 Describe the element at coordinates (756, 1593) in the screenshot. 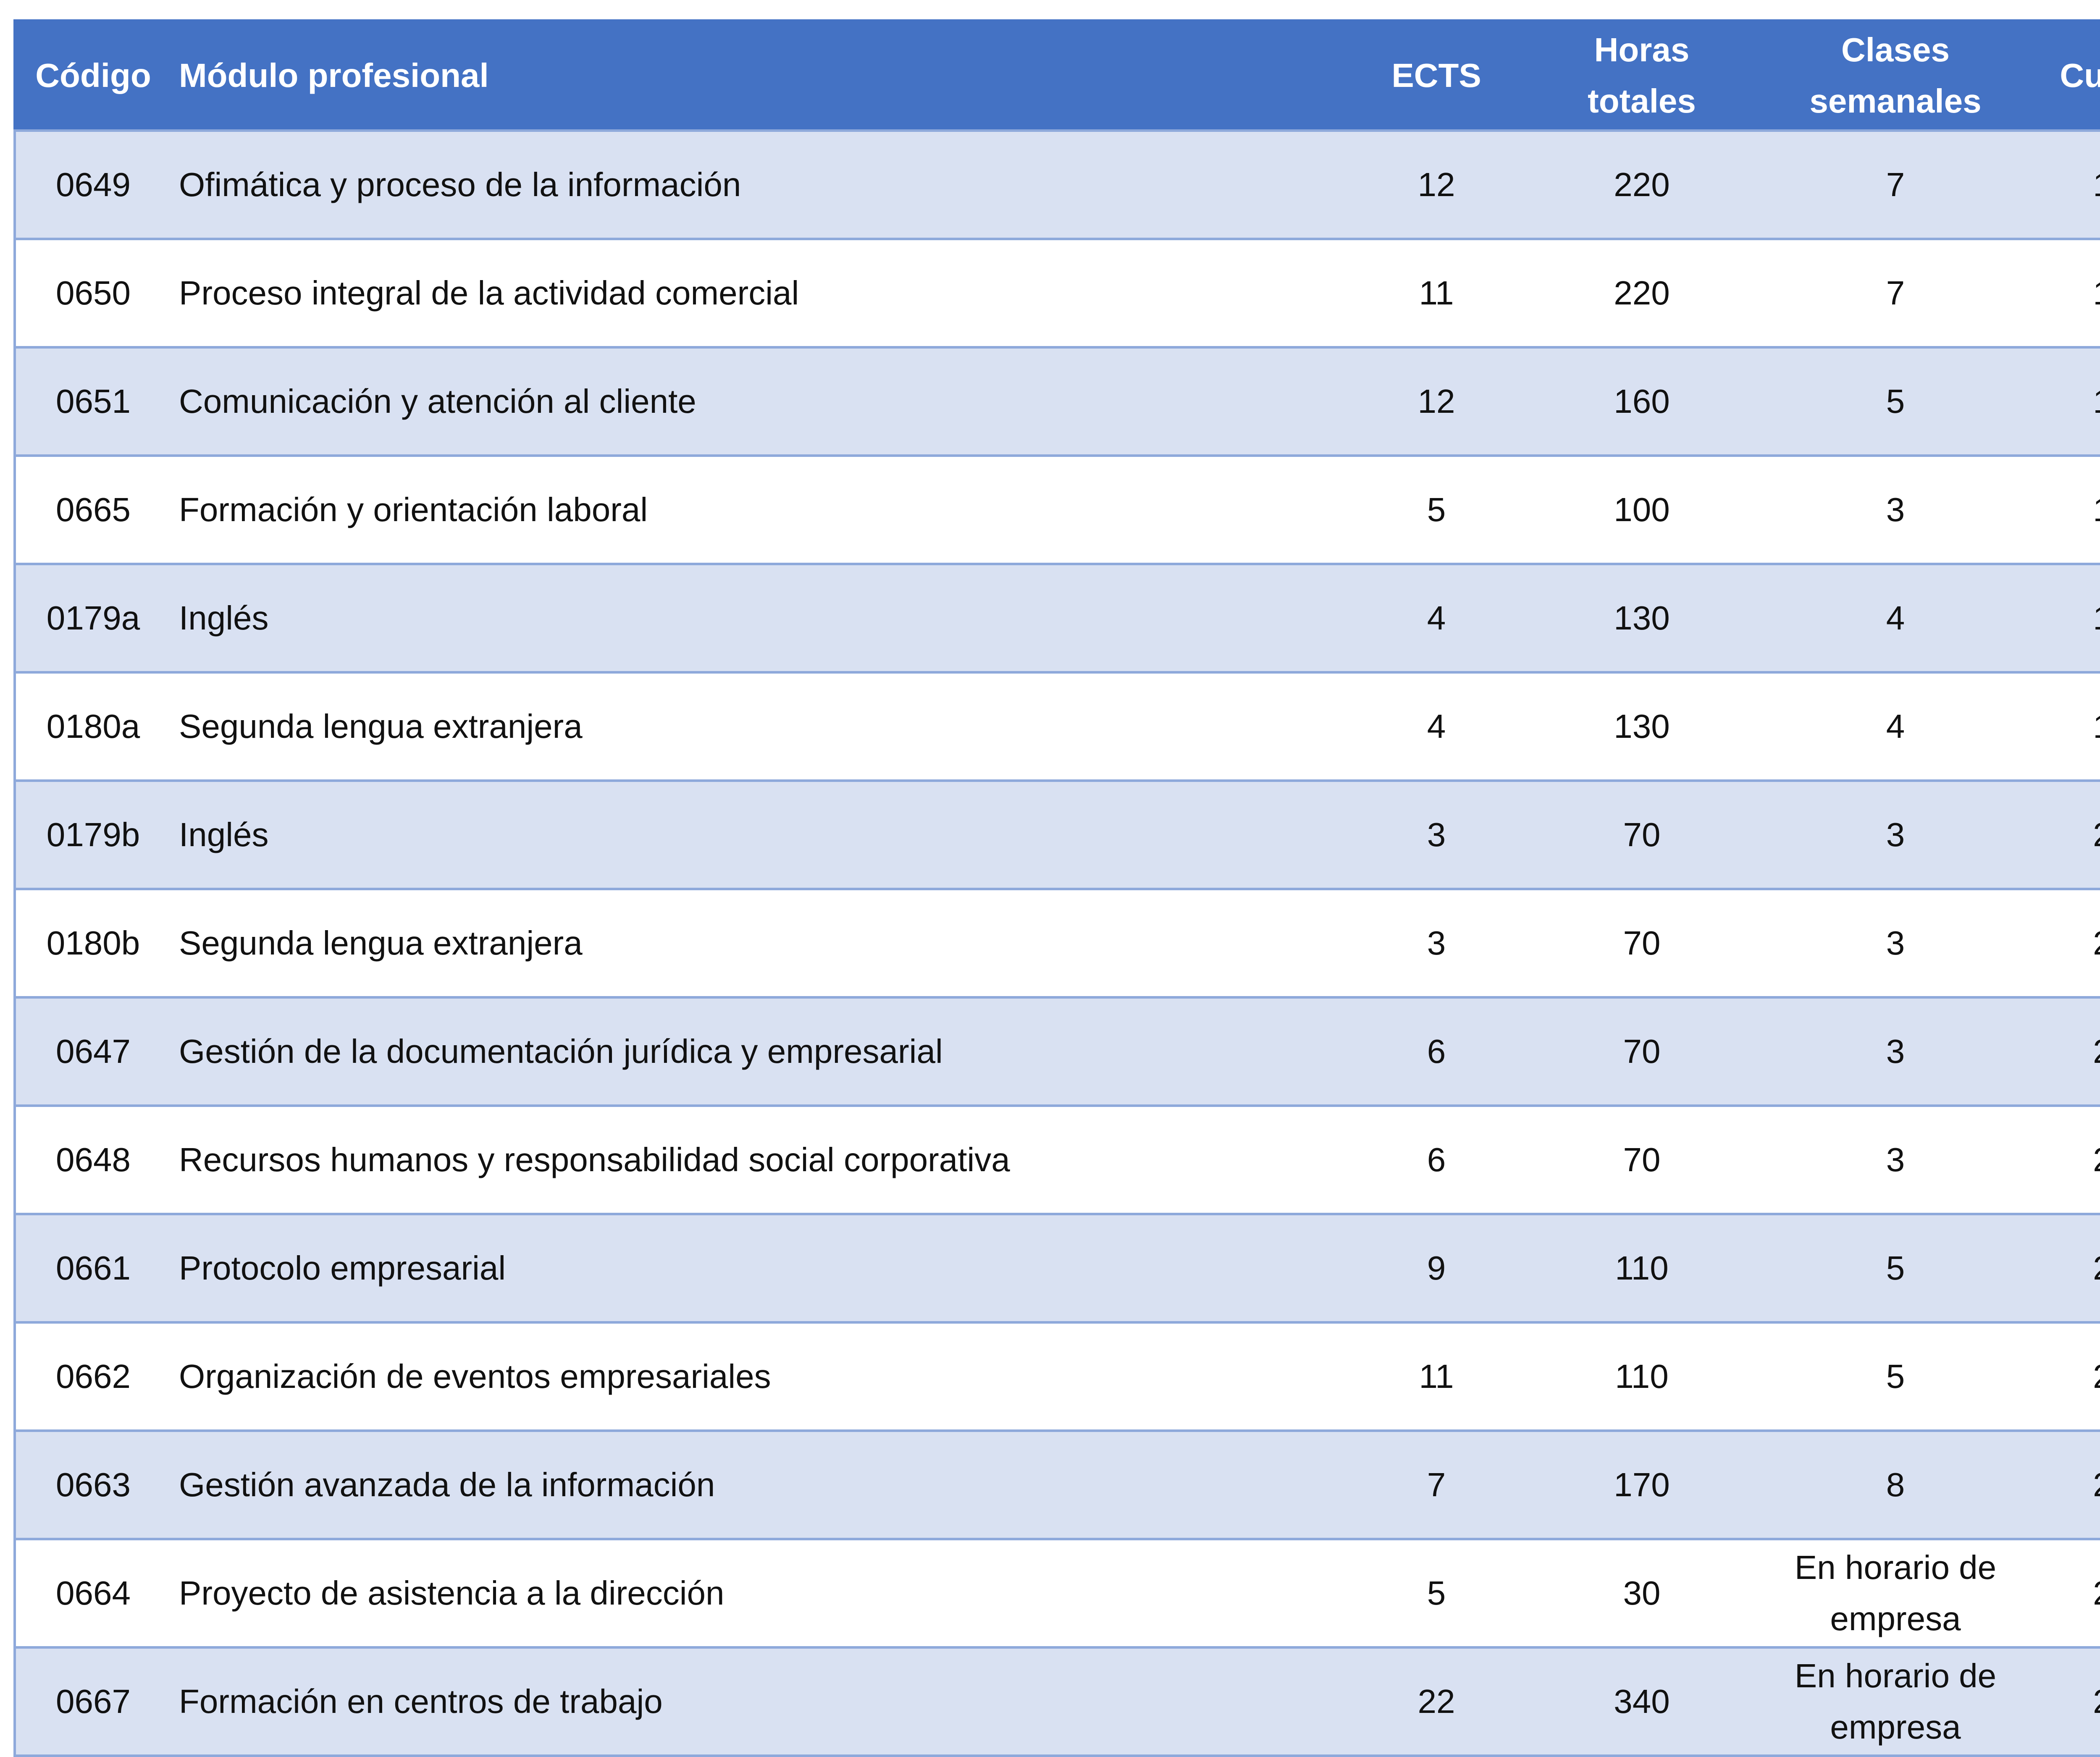

I see `cell-module: Proyecto de asistencia a la dirección` at that location.